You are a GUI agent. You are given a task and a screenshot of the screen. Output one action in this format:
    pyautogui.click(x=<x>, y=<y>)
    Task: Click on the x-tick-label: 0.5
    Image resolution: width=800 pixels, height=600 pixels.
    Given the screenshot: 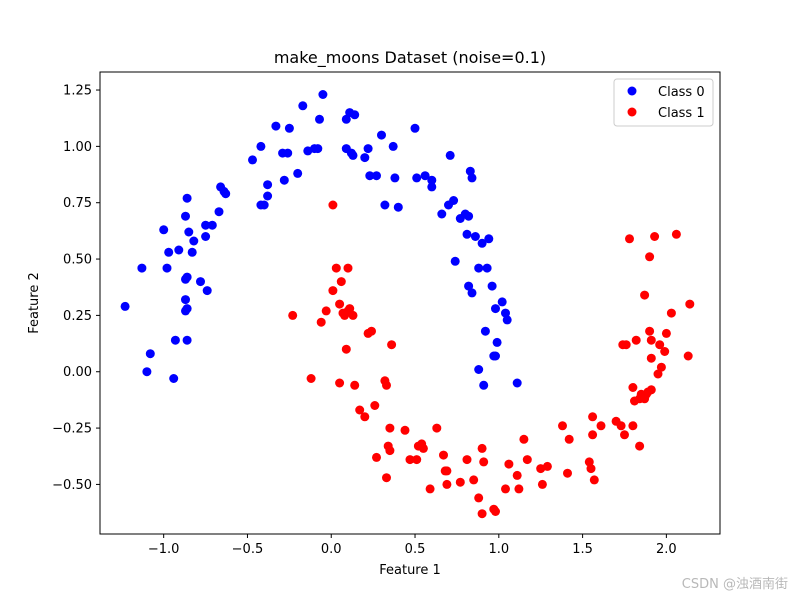 What is the action you would take?
    pyautogui.click(x=415, y=549)
    